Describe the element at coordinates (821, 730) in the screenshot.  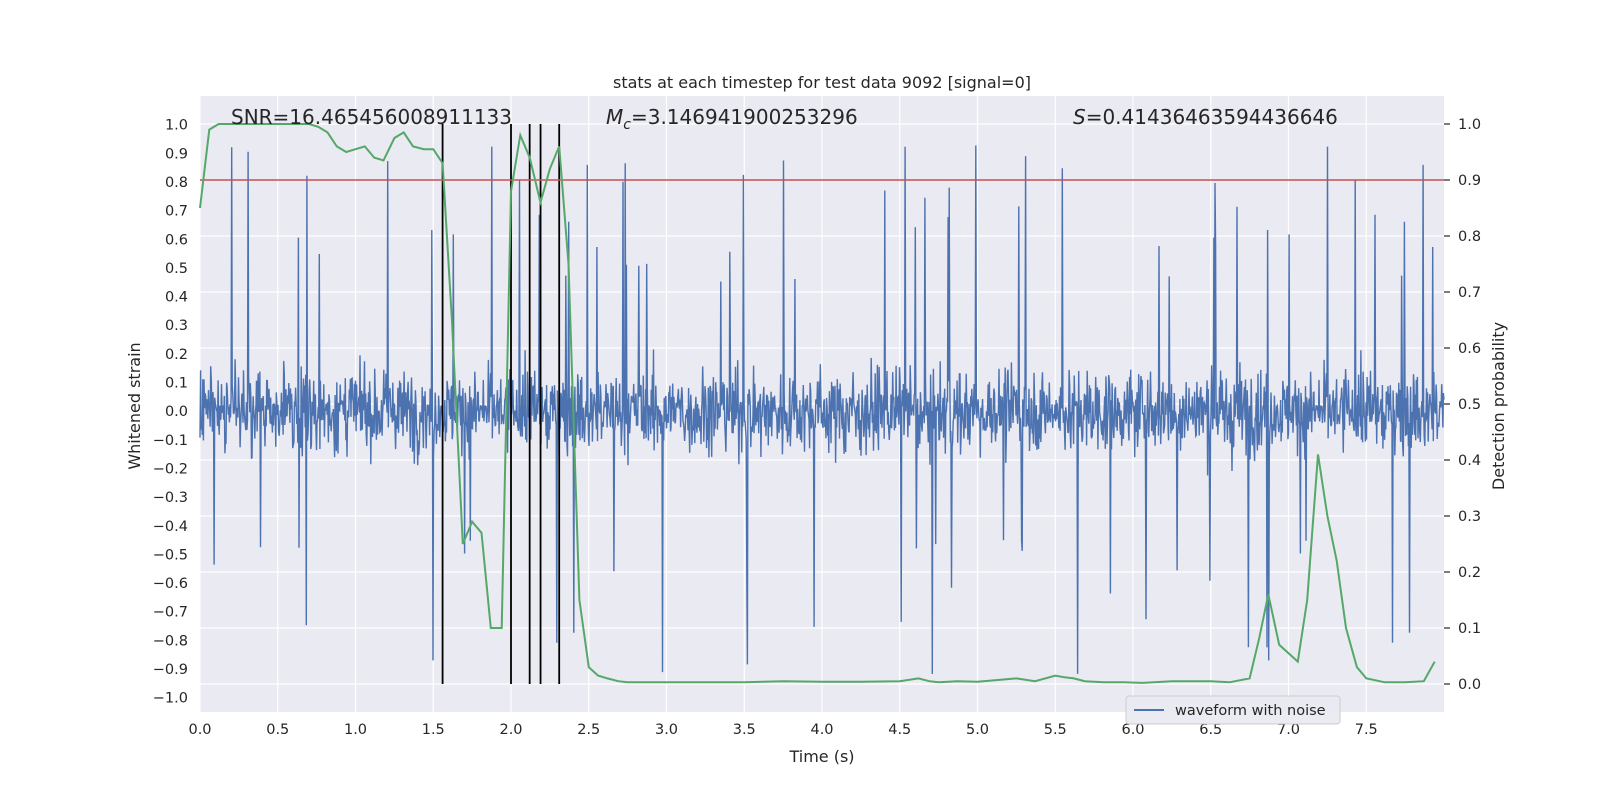
I see `x-tick-label: 4.0` at that location.